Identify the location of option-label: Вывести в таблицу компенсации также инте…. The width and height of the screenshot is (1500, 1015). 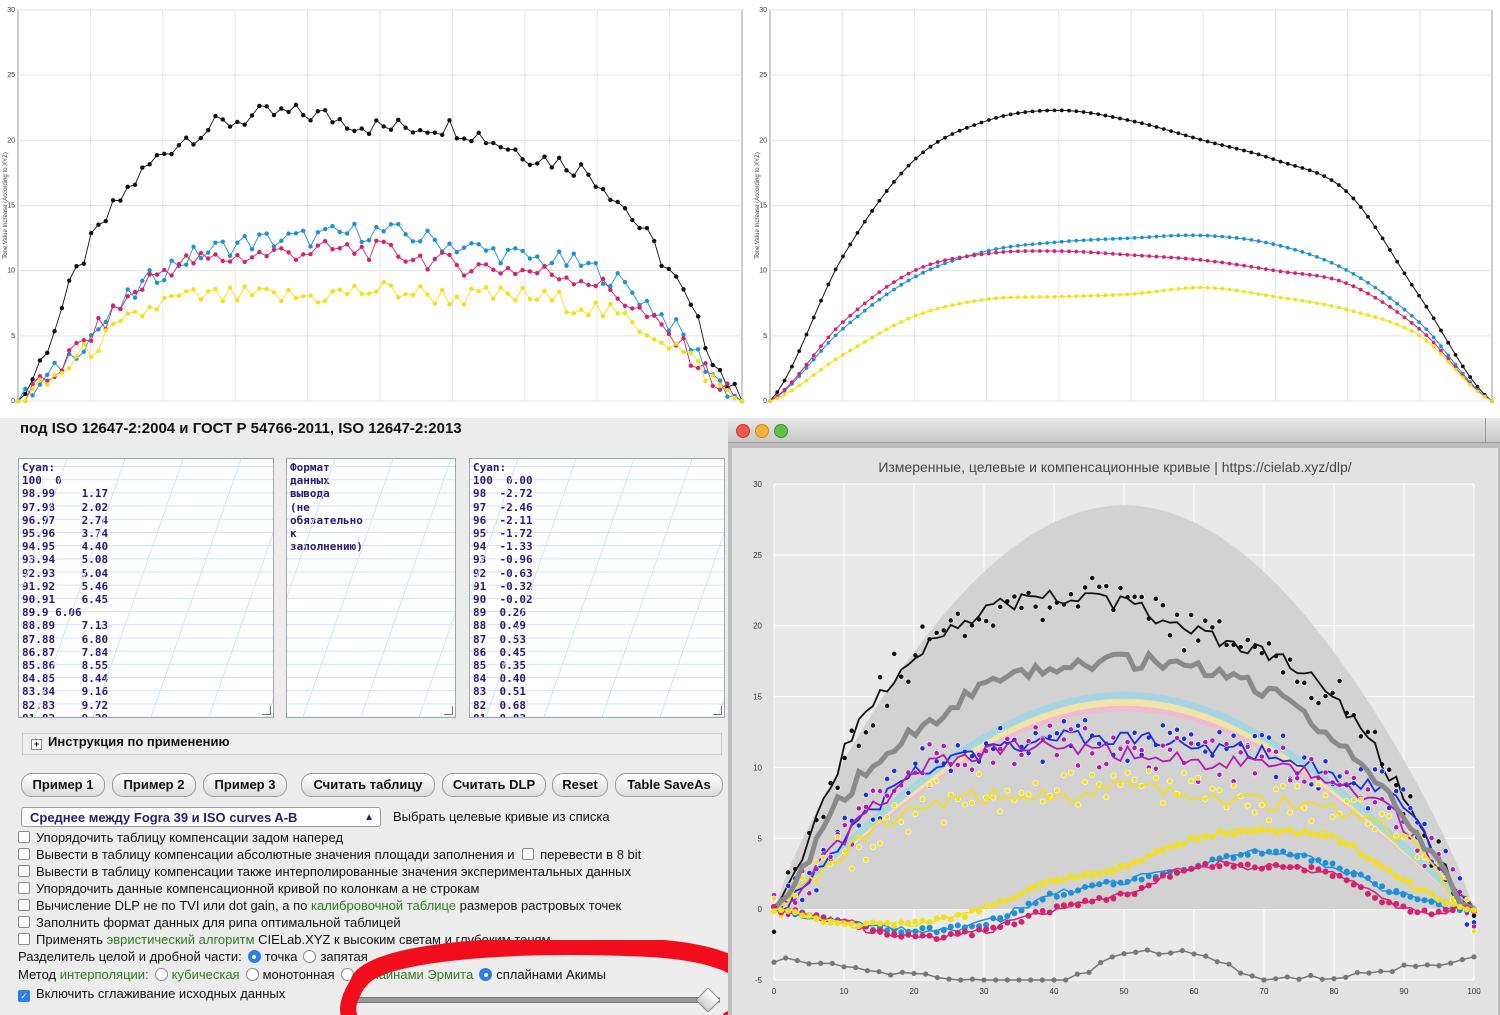
(334, 871).